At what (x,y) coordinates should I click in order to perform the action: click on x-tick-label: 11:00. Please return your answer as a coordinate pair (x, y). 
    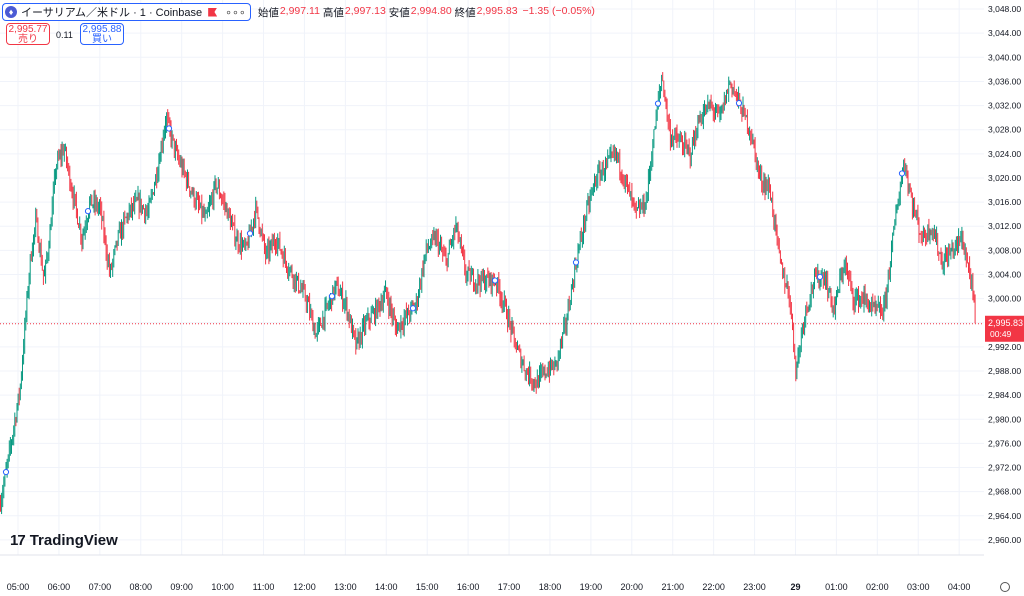
    Looking at the image, I should click on (264, 587).